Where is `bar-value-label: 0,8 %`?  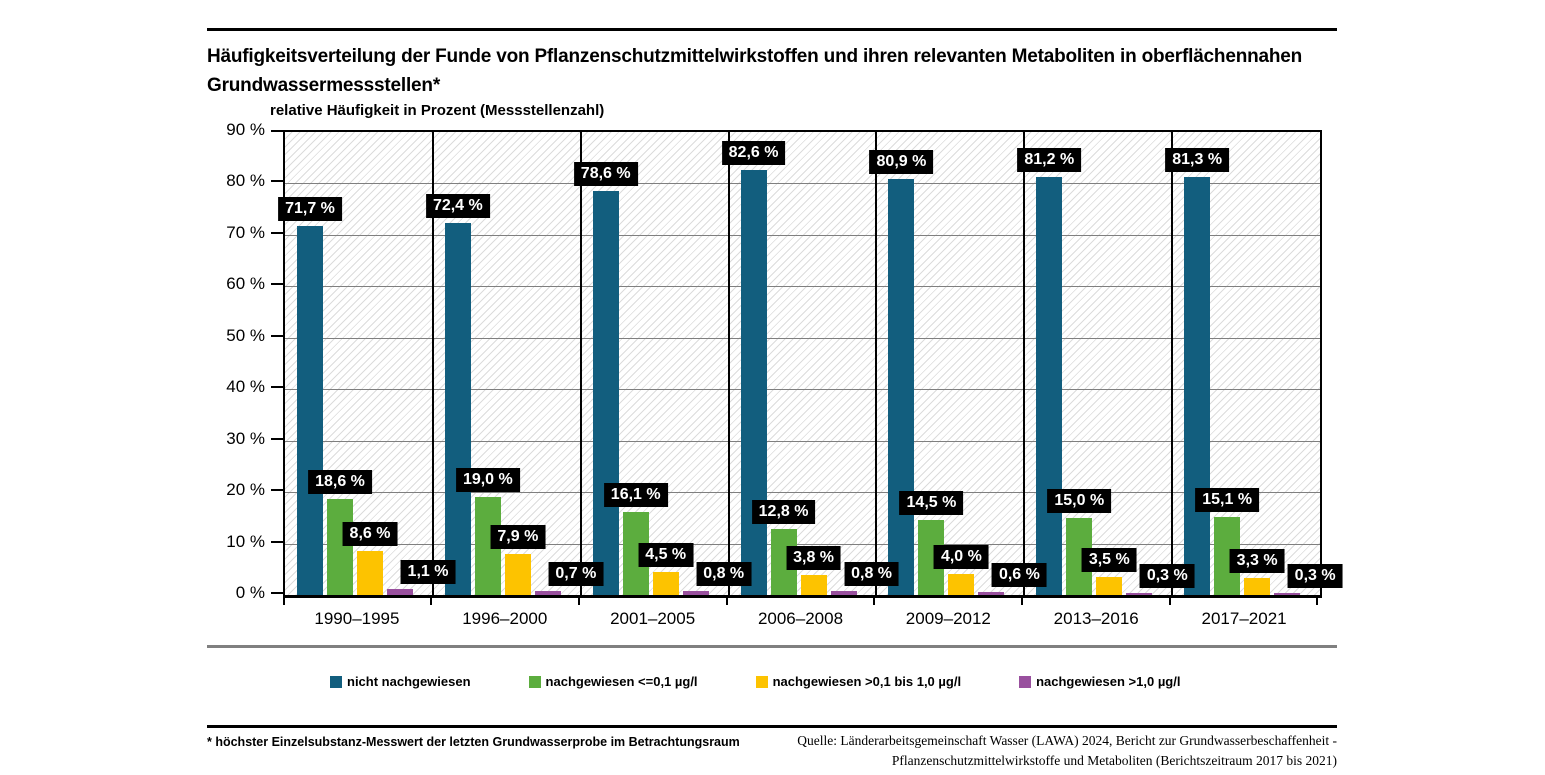
bar-value-label: 0,8 % is located at coordinates (724, 573).